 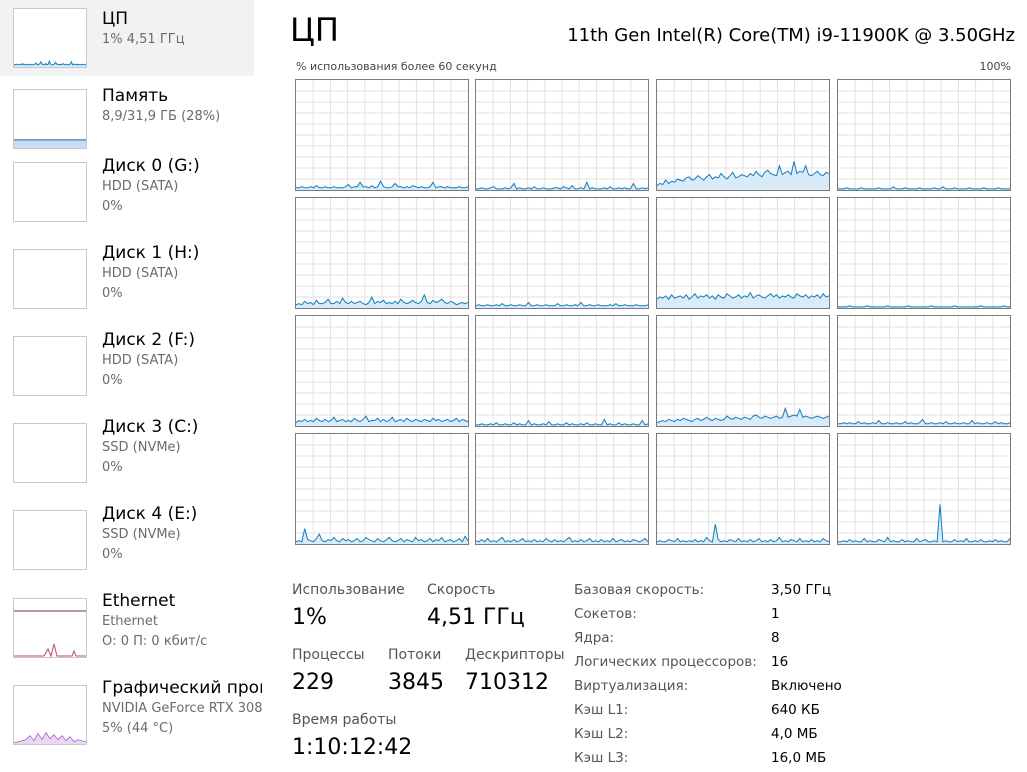 I want to click on core-8-line, so click(x=382, y=419).